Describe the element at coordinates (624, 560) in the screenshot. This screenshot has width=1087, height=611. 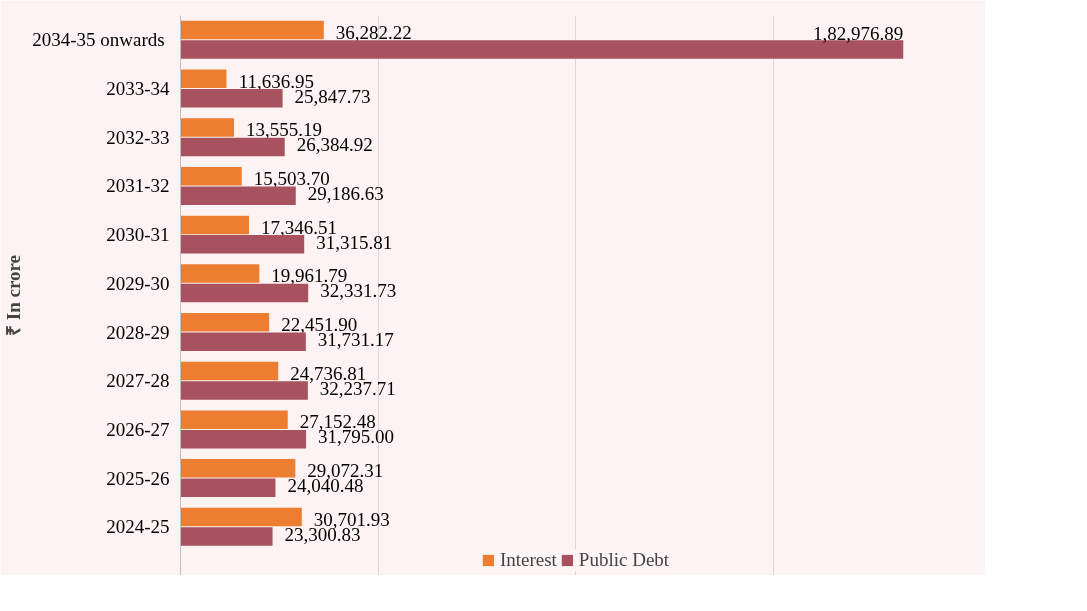
I see `legend-label: Public Debt` at that location.